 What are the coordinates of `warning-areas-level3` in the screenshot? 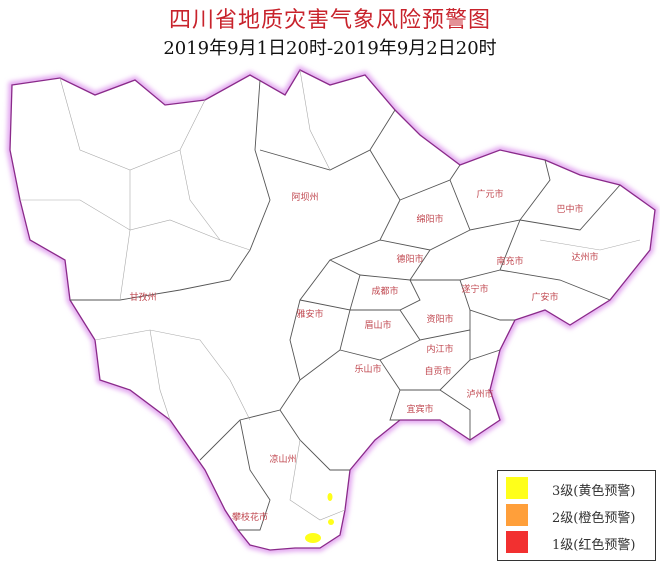 It's located at (319, 518).